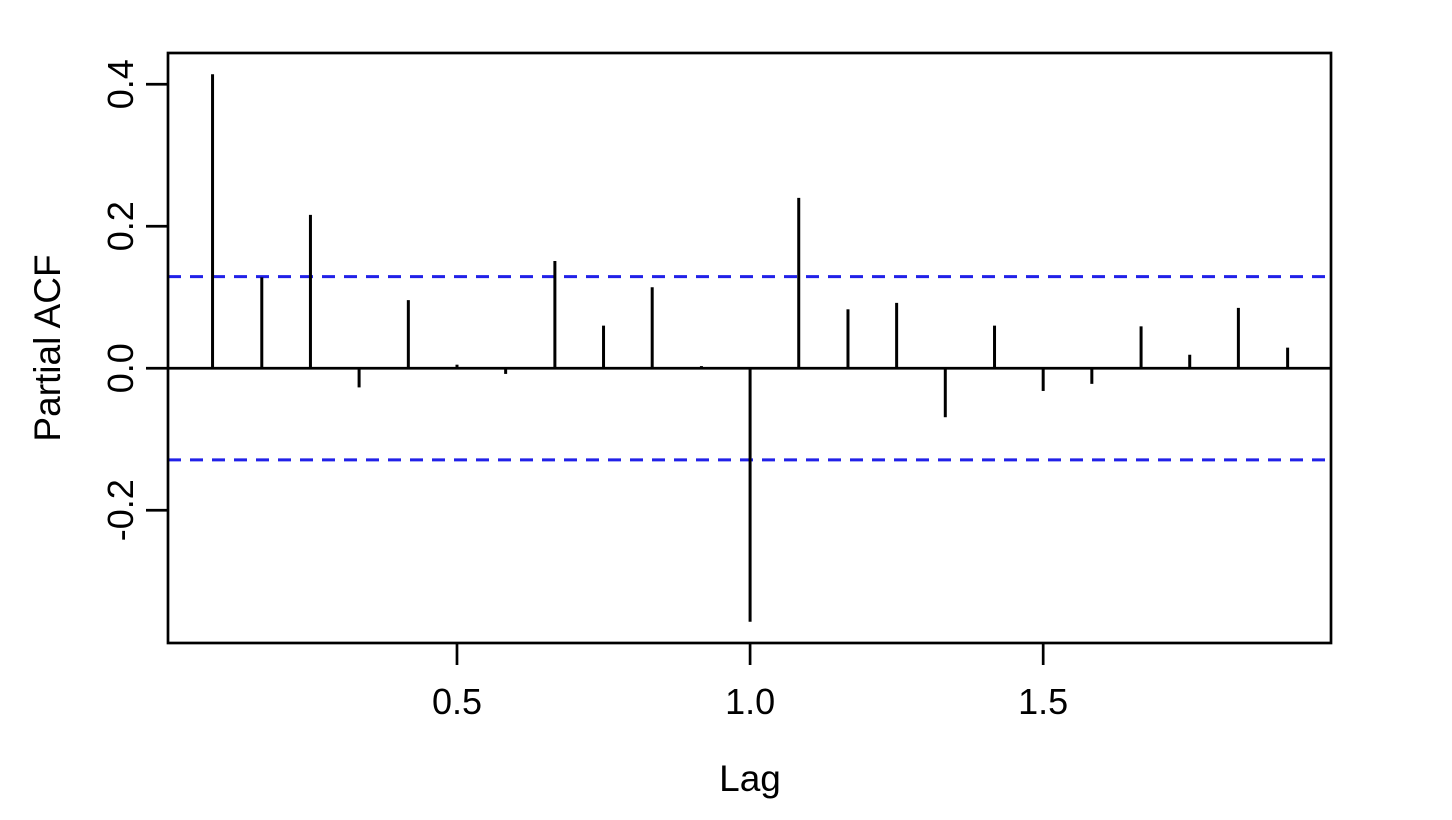 Image resolution: width=1452 pixels, height=820 pixels. What do you see at coordinates (1043, 701) in the screenshot?
I see `x-tick-label: 1.5` at bounding box center [1043, 701].